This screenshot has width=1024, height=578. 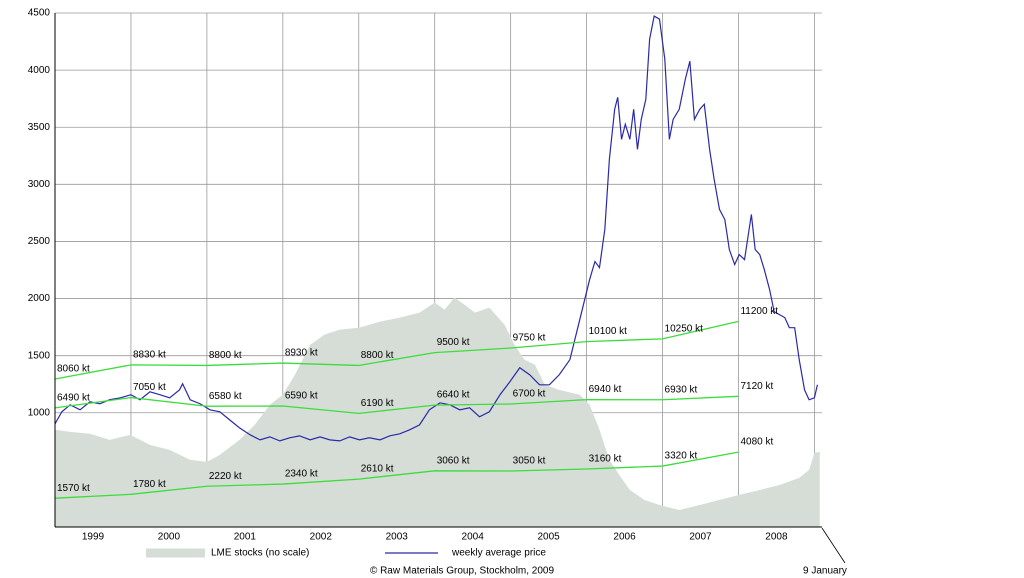 What do you see at coordinates (776, 537) in the screenshot?
I see `x-tick-label: 2008` at bounding box center [776, 537].